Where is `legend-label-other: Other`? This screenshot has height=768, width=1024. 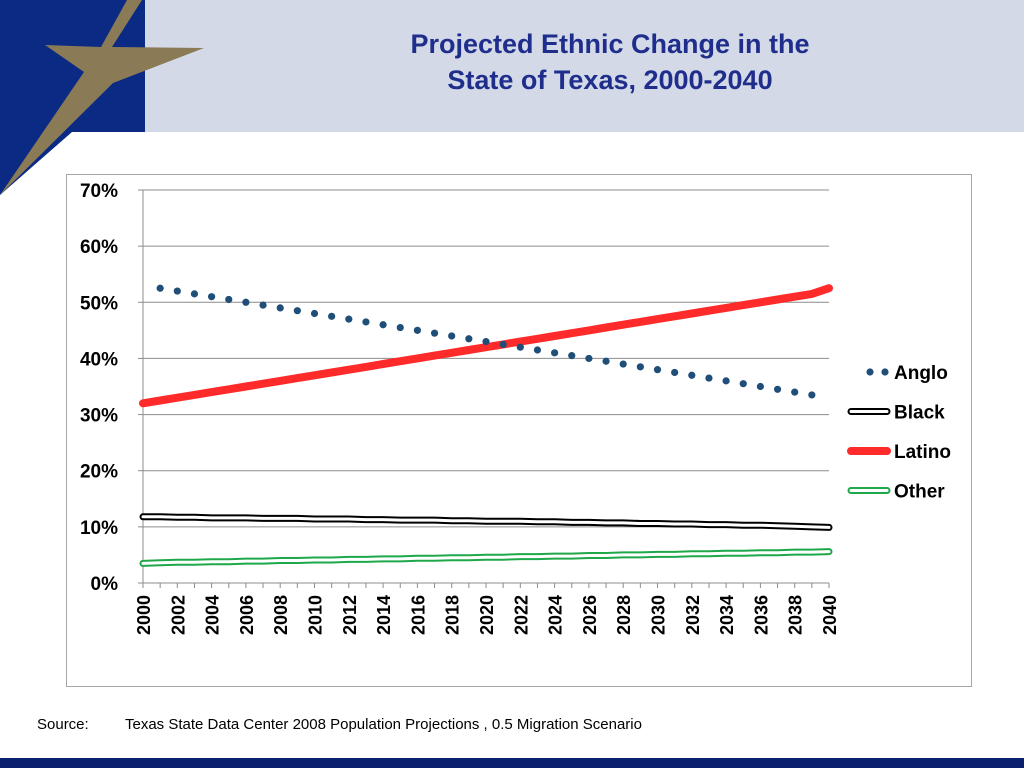
legend-label-other: Other is located at coordinates (919, 492).